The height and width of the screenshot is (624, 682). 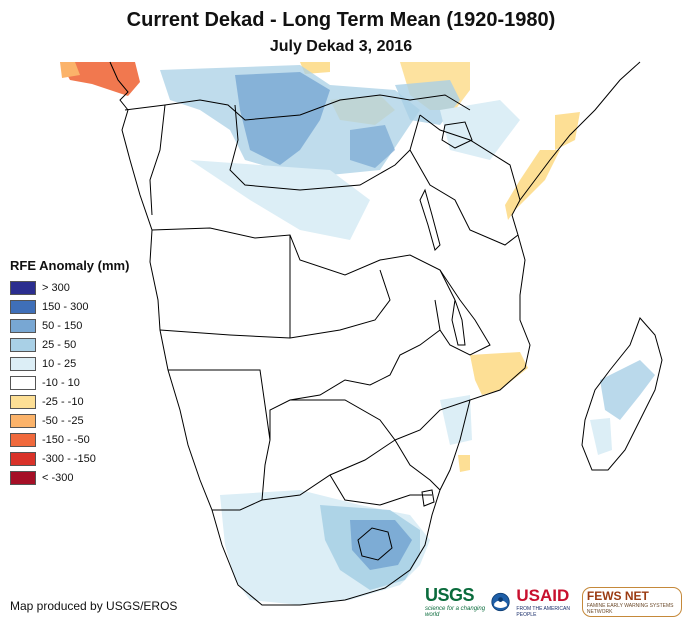 What do you see at coordinates (617, 595) in the screenshot?
I see `fews-net-text: FEWS NET` at bounding box center [617, 595].